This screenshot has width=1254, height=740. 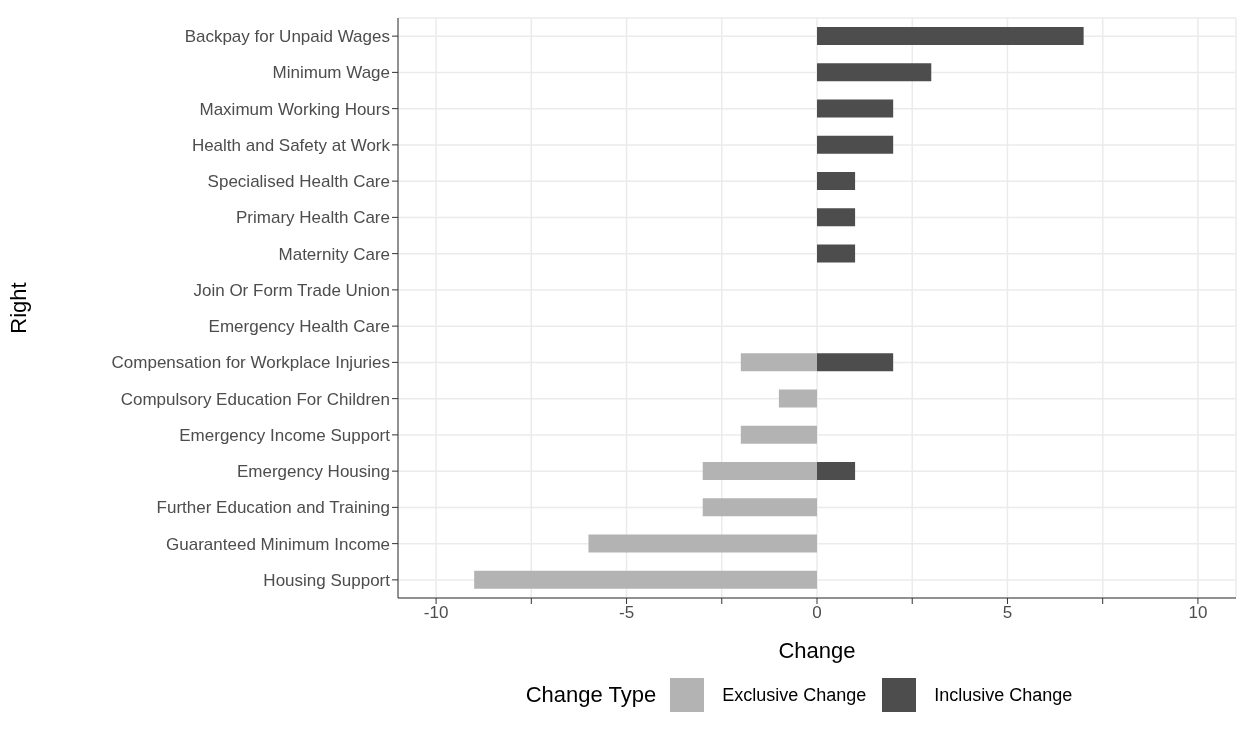 What do you see at coordinates (1007, 613) in the screenshot?
I see `x-tick-label: 5` at bounding box center [1007, 613].